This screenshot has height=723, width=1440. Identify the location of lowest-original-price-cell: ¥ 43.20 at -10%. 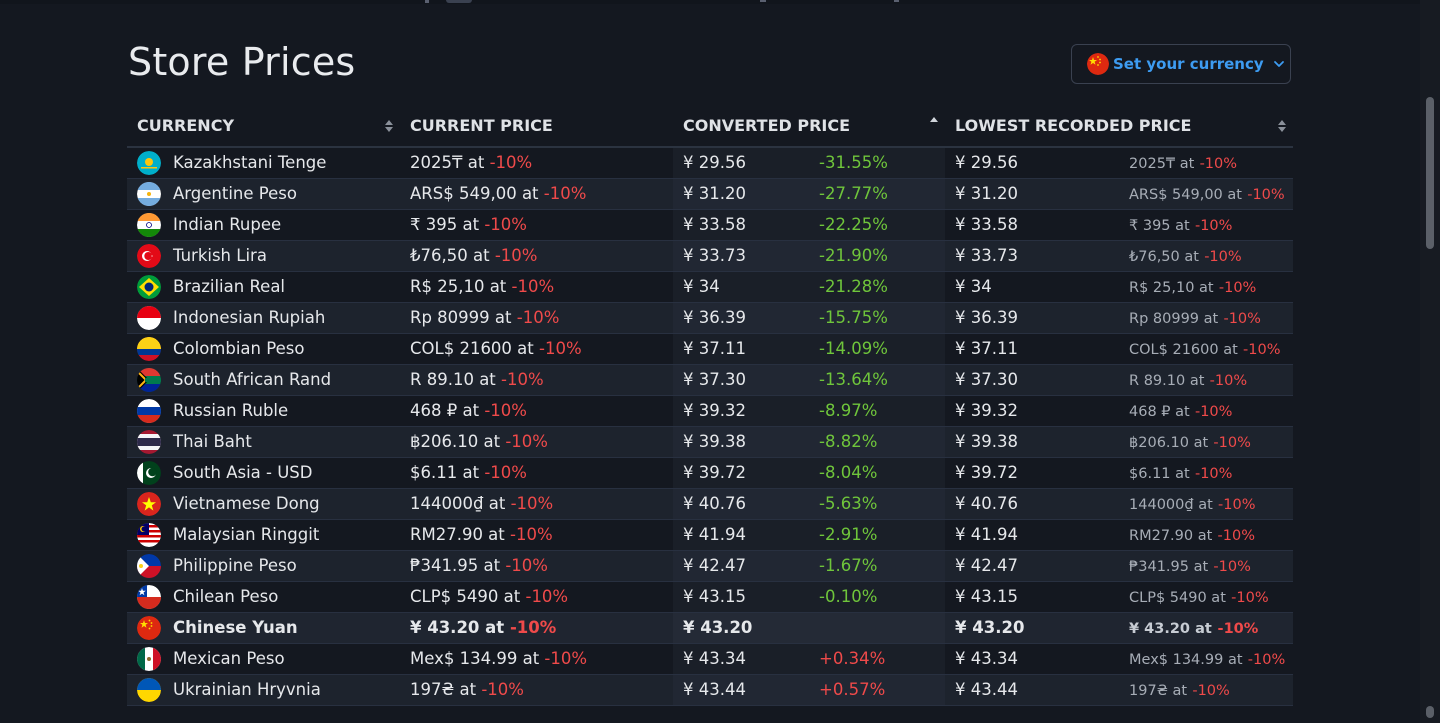
(1206, 628).